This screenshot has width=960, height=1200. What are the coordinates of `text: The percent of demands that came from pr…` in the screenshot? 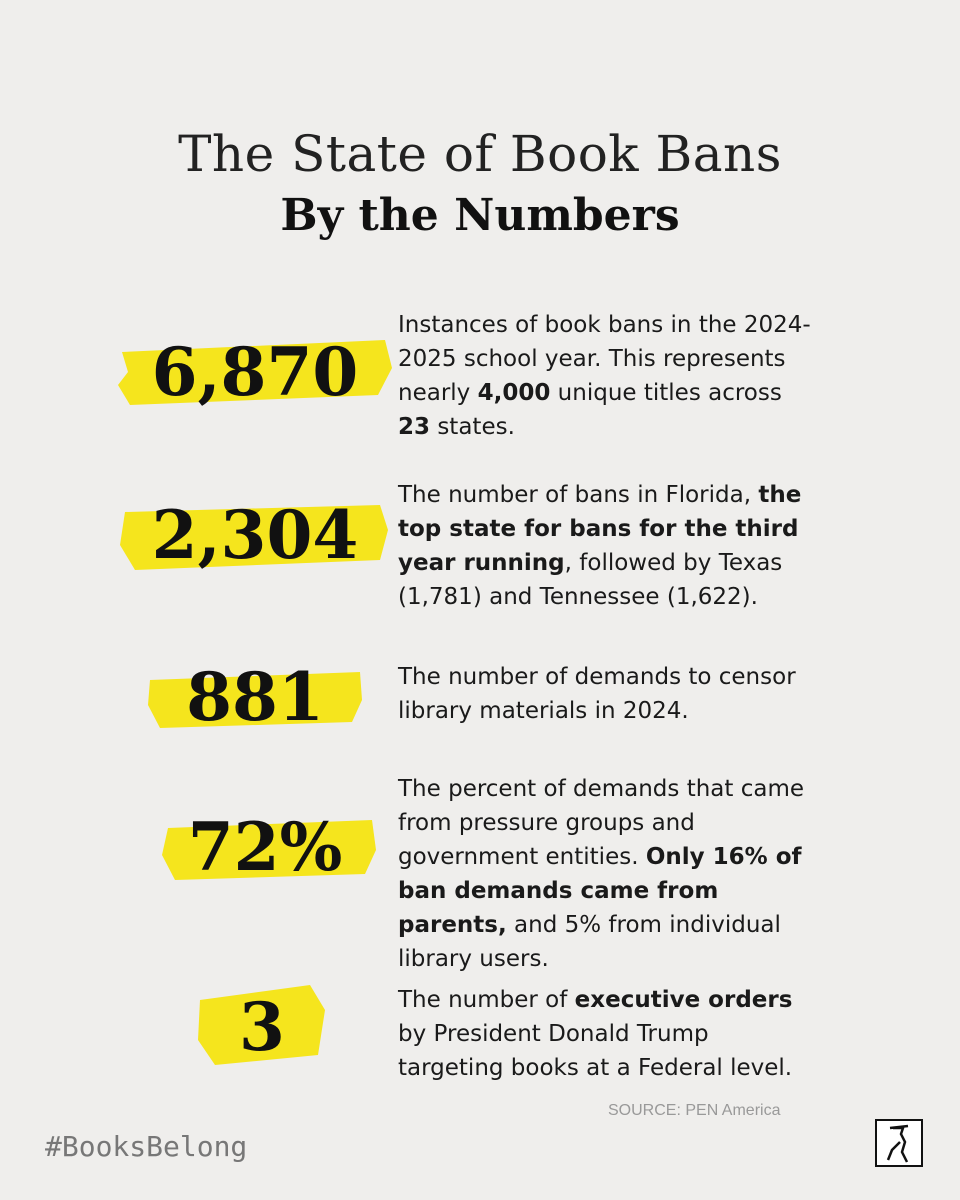 It's located at (601, 823).